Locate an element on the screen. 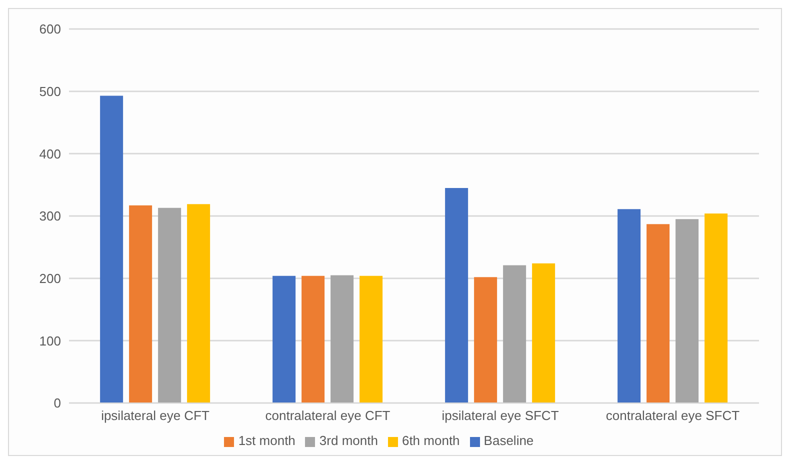 This screenshot has height=464, width=790. y-tick-label: 200 is located at coordinates (50, 278).